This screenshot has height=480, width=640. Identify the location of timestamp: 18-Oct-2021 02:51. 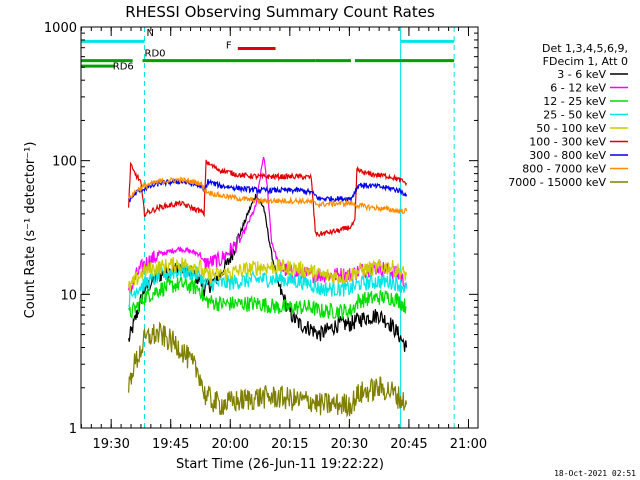
(595, 473).